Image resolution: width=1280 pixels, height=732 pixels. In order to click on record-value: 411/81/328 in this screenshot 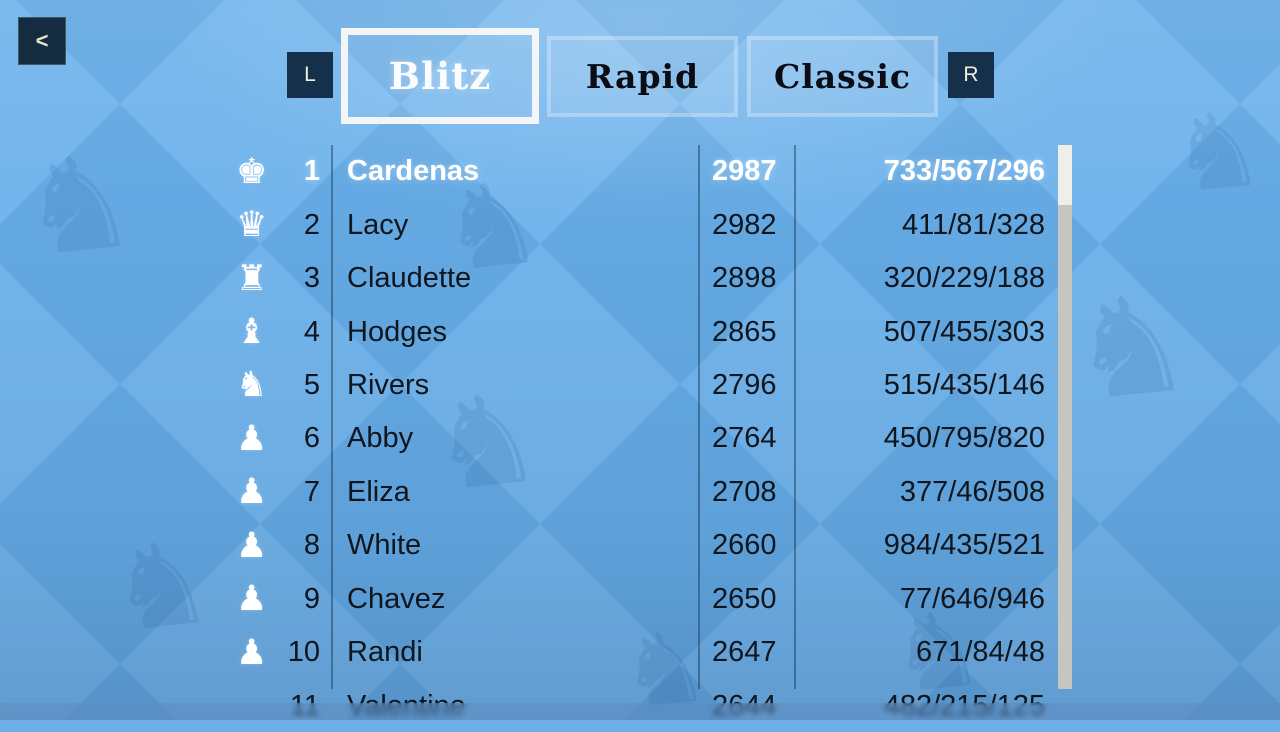, I will do `click(973, 224)`.